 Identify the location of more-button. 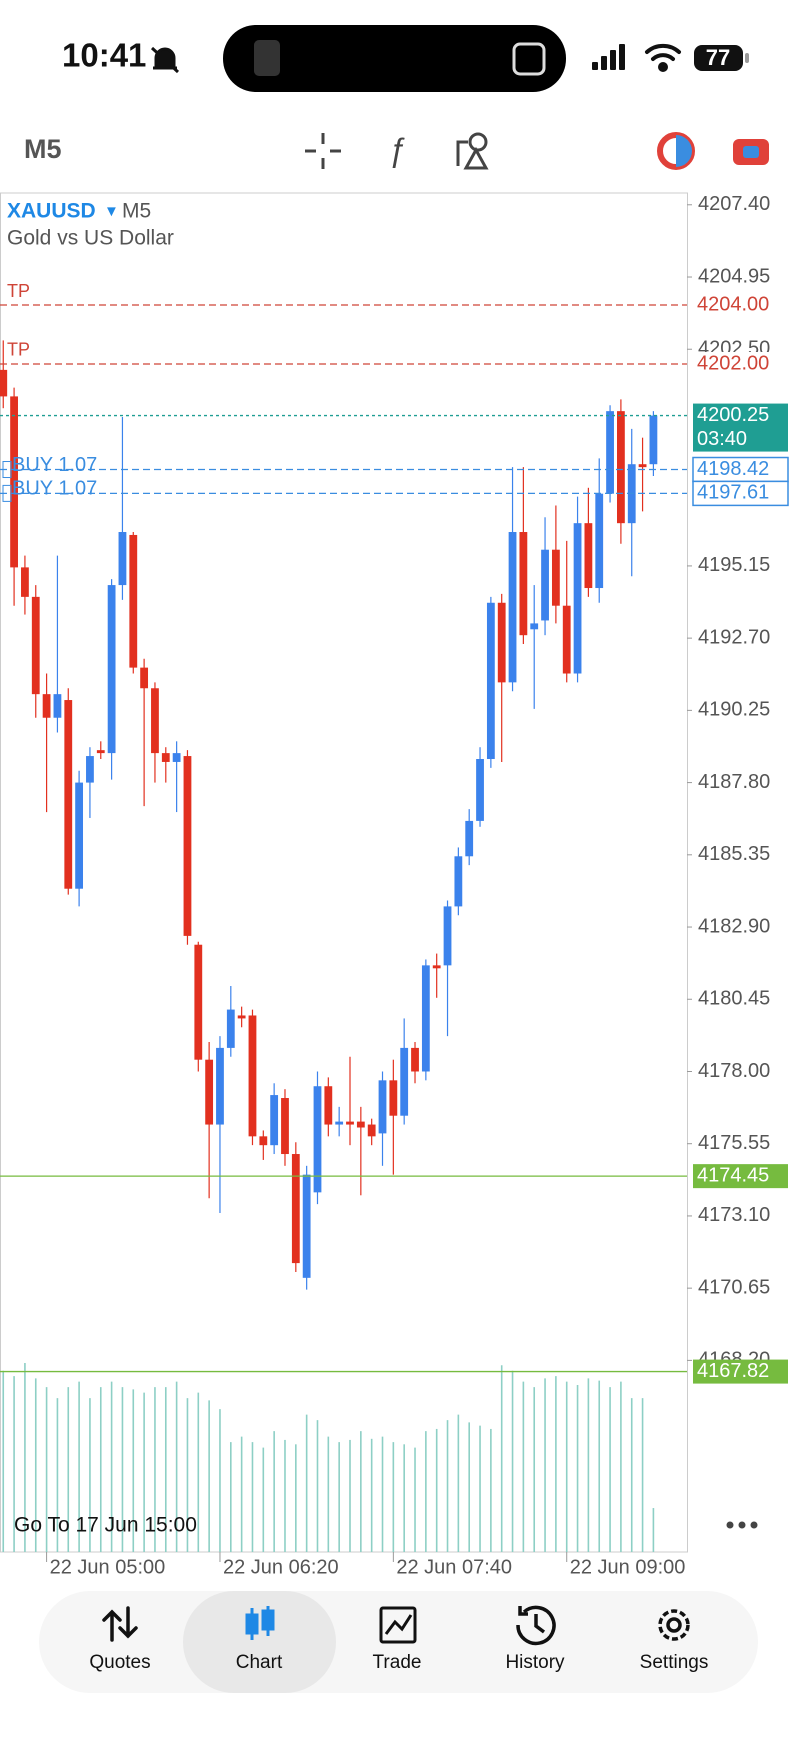
(742, 1525).